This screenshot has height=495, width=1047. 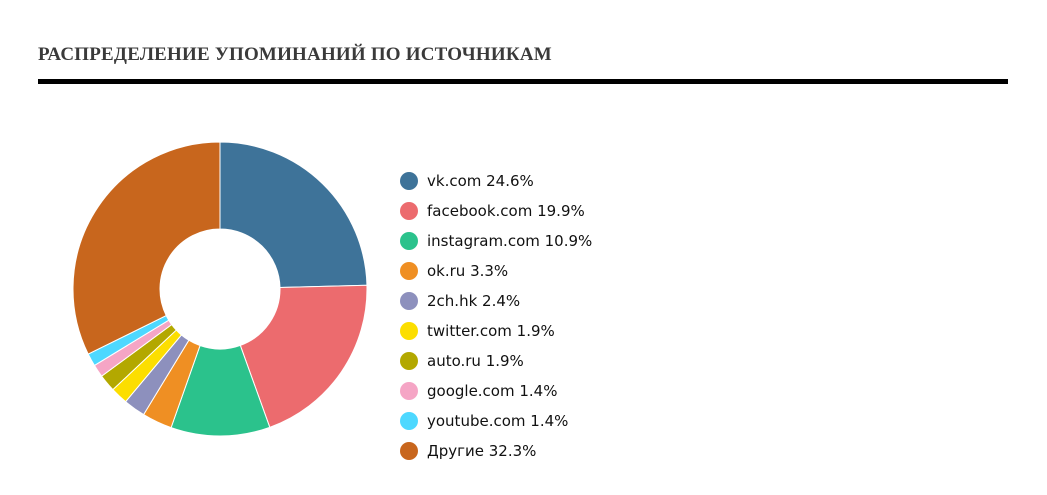 I want to click on legend-item: 2ch.hk 2.4%, so click(x=460, y=301).